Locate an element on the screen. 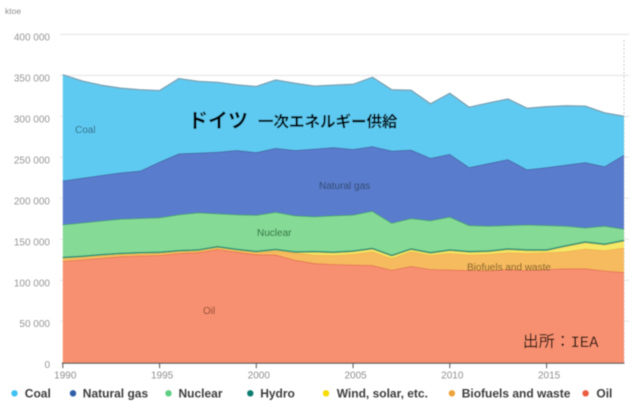 The width and height of the screenshot is (638, 412). svg-text: 350 000 is located at coordinates (32, 78).